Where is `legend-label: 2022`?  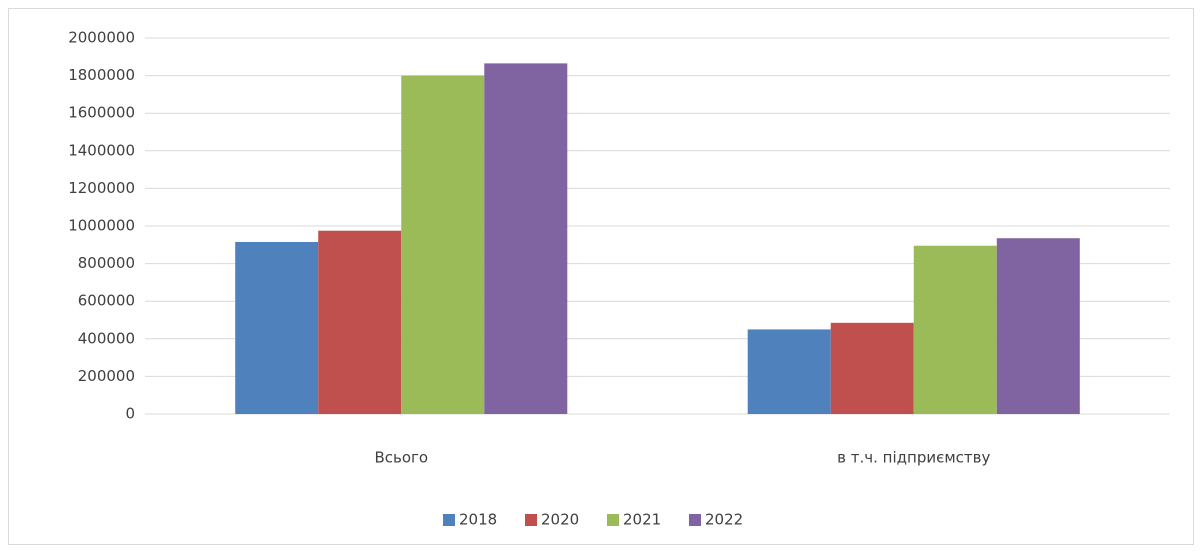 legend-label: 2022 is located at coordinates (724, 520).